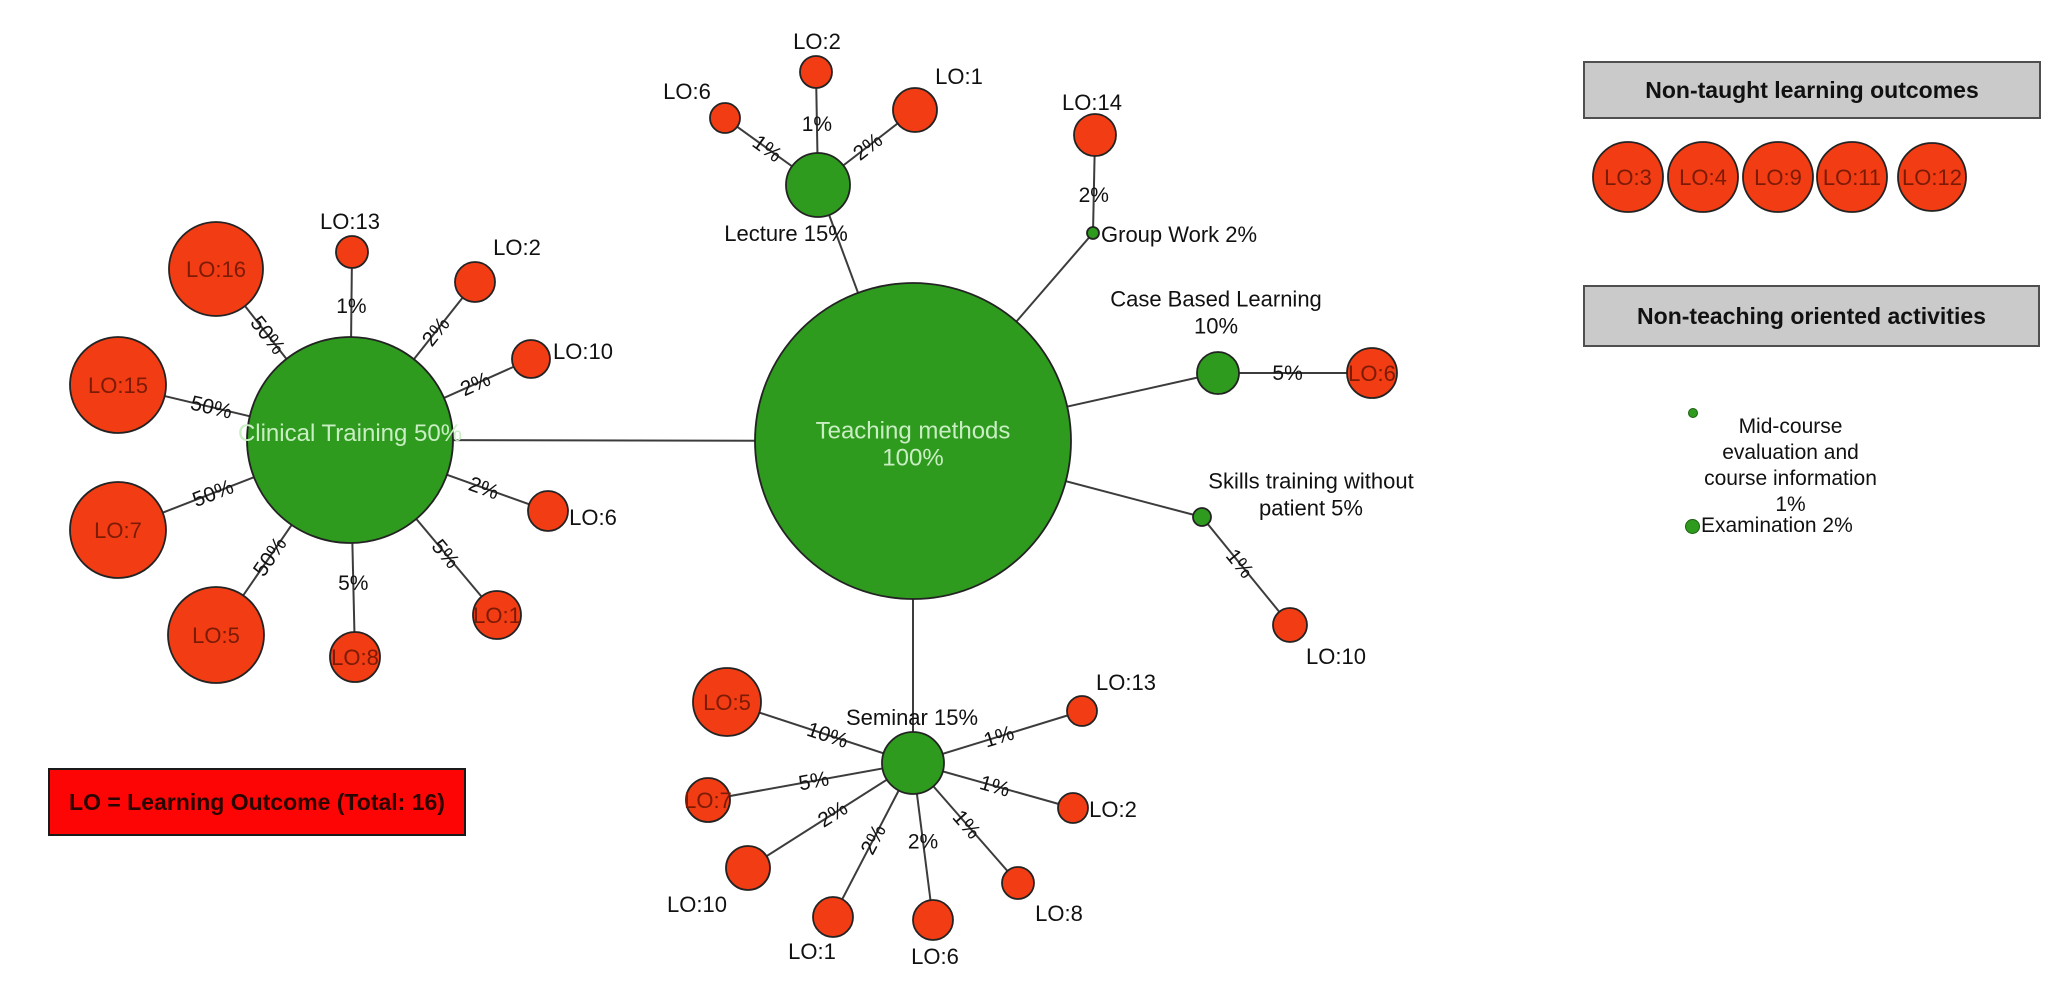 Image resolution: width=2059 pixels, height=1001 pixels. I want to click on edge-seminar-se-lo10-pct-label: 2%, so click(833, 814).